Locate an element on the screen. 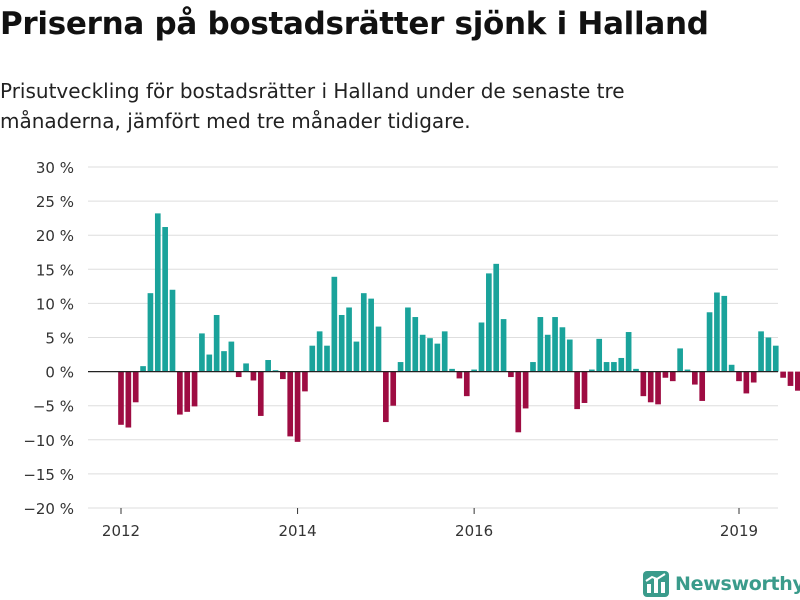 This screenshot has height=600, width=800. x-tick-label: 2016 is located at coordinates (474, 531).